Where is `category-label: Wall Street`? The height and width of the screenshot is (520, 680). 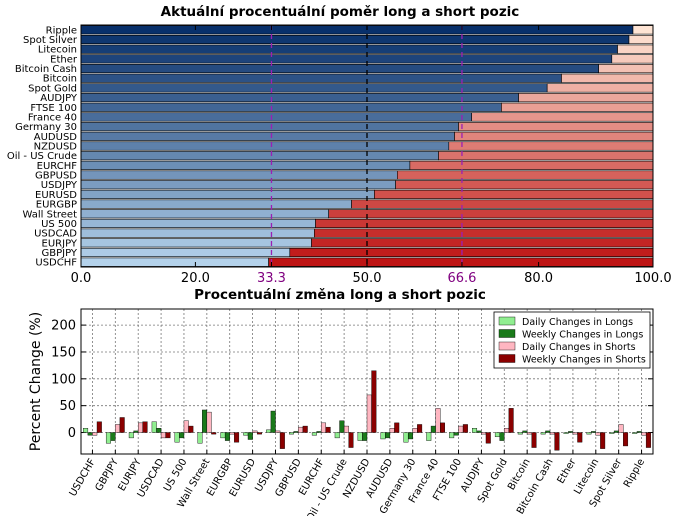 category-label: Wall Street is located at coordinates (50, 214).